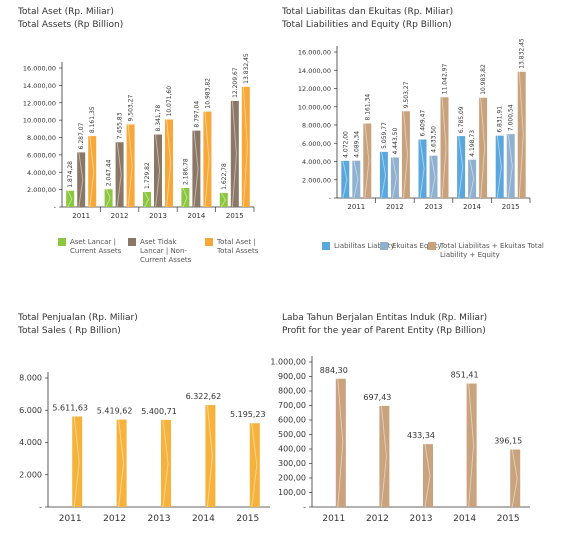 This screenshot has height=546, width=564. I want to click on y-tick-label: 8.000,00, so click(316, 126).